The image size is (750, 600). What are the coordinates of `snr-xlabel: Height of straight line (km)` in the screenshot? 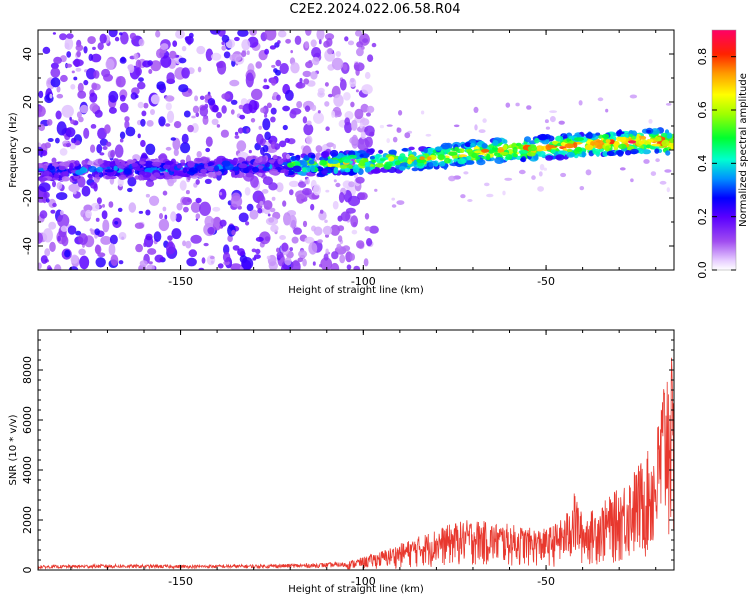 It's located at (356, 589).